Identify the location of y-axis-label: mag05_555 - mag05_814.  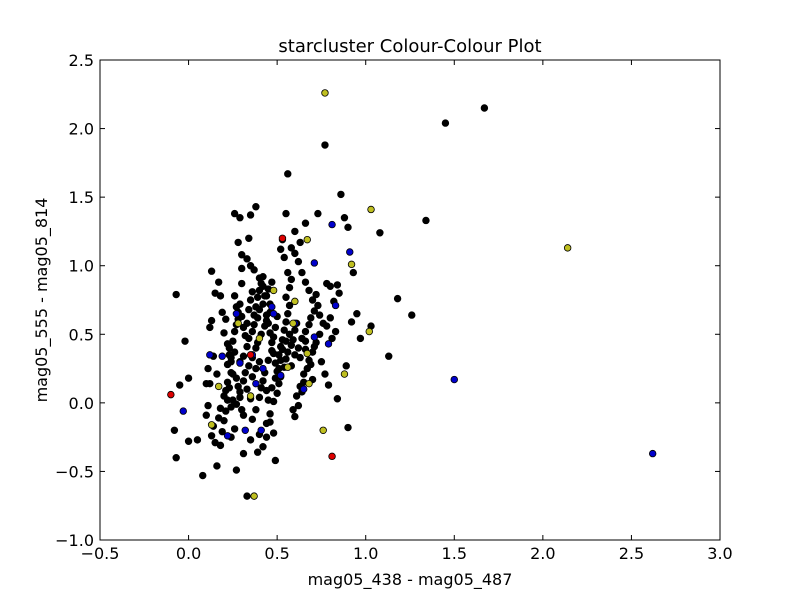
(42, 300).